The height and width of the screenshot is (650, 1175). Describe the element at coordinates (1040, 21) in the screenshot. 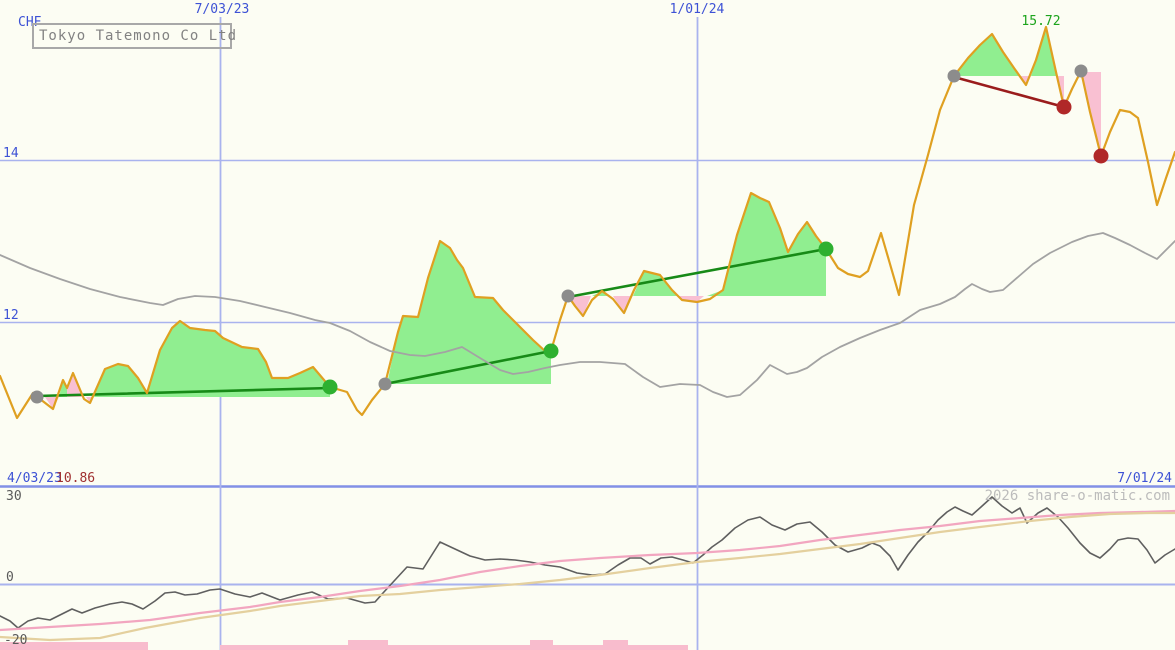

I see `max-price-label: 15.72` at that location.